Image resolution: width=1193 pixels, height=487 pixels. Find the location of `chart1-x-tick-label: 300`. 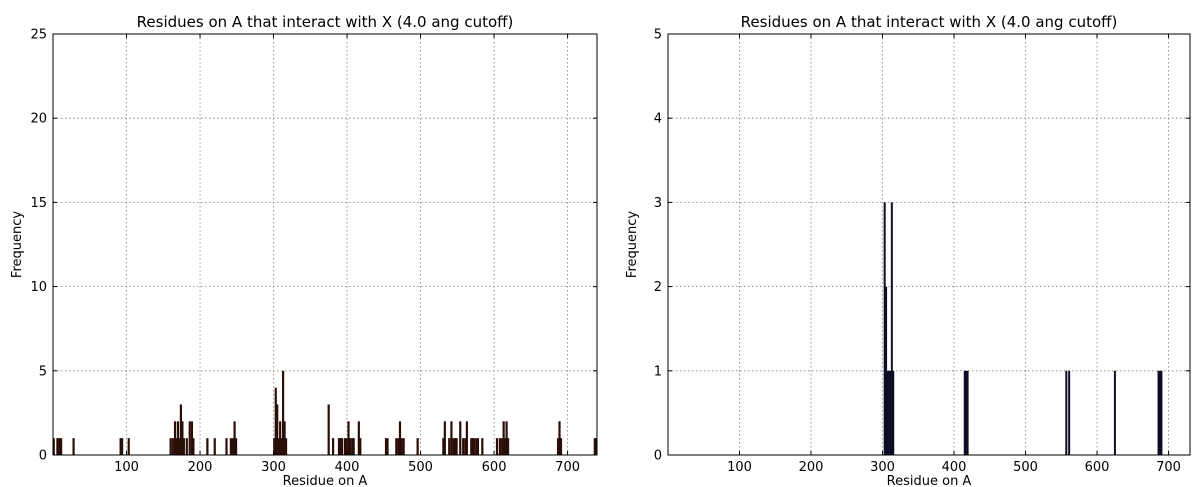

chart1-x-tick-label: 300 is located at coordinates (273, 467).